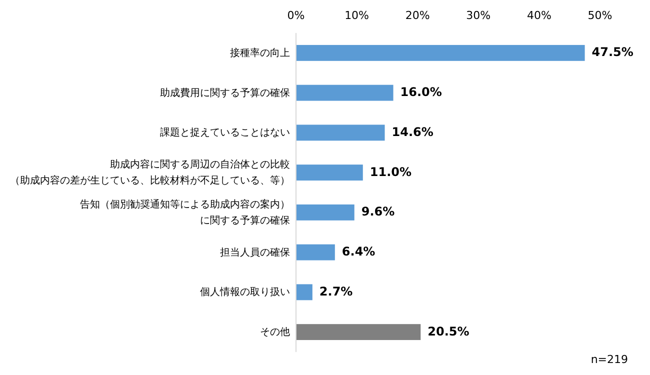 The height and width of the screenshot is (375, 650). What do you see at coordinates (378, 211) in the screenshot?
I see `data-label: 9.6%` at bounding box center [378, 211].